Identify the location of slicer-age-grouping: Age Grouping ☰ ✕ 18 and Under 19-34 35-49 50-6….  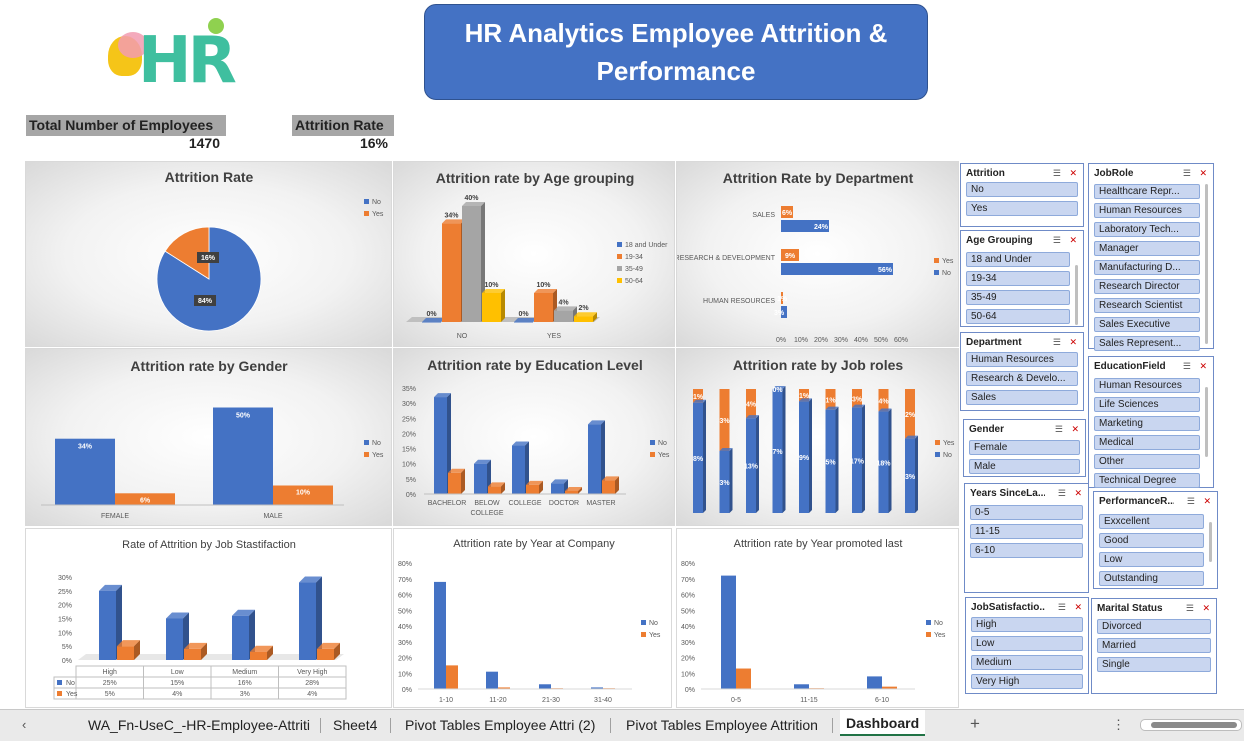
(1022, 278).